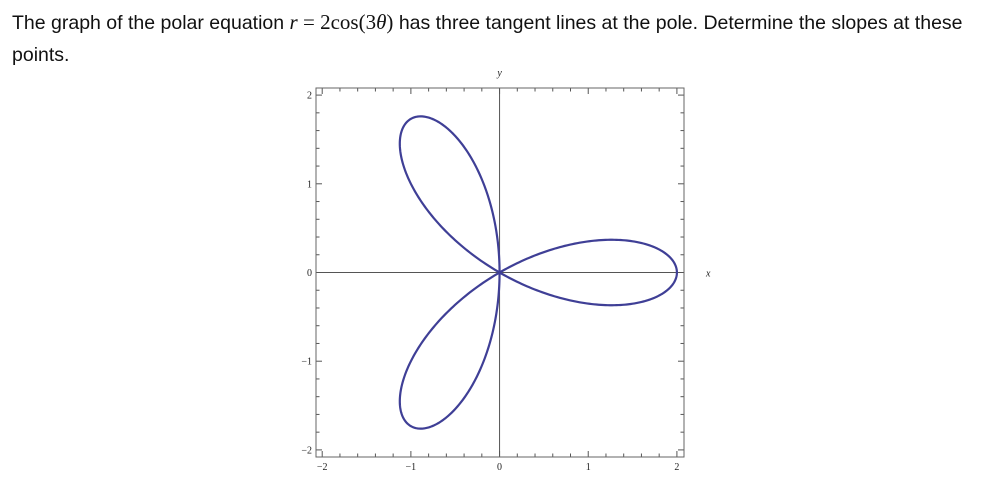 The image size is (990, 489). Describe the element at coordinates (588, 467) in the screenshot. I see `x-tick-label: 1` at that location.